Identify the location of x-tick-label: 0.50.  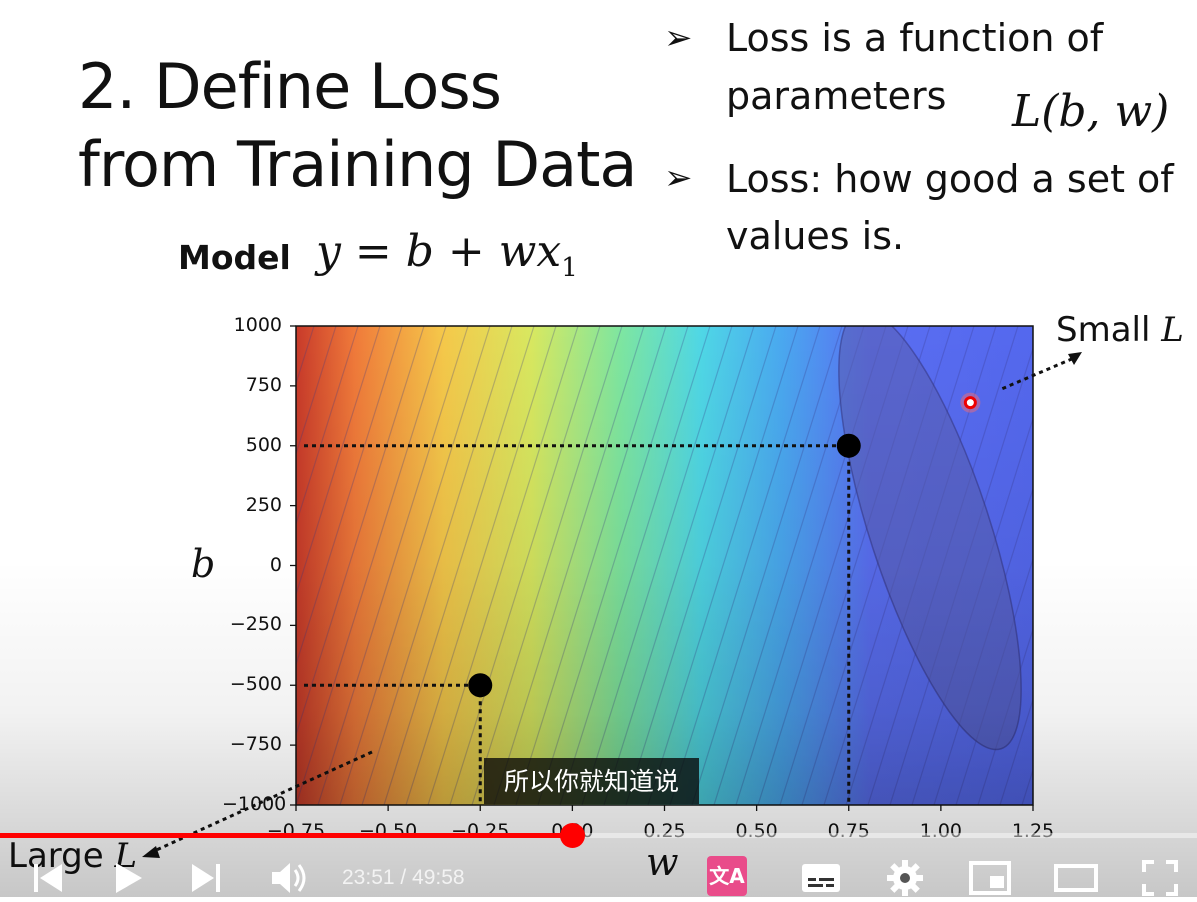
(756, 831).